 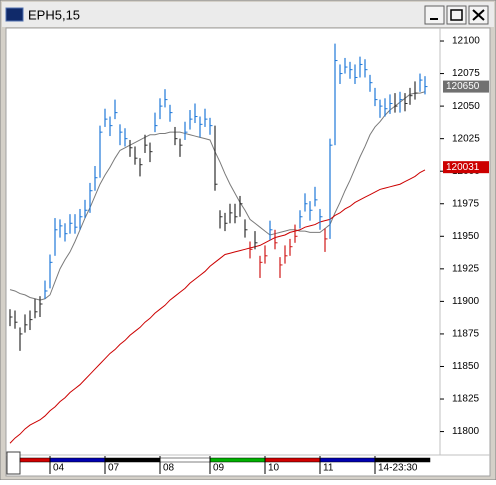 What do you see at coordinates (114, 468) in the screenshot?
I see `x-tick-label: 07` at bounding box center [114, 468].